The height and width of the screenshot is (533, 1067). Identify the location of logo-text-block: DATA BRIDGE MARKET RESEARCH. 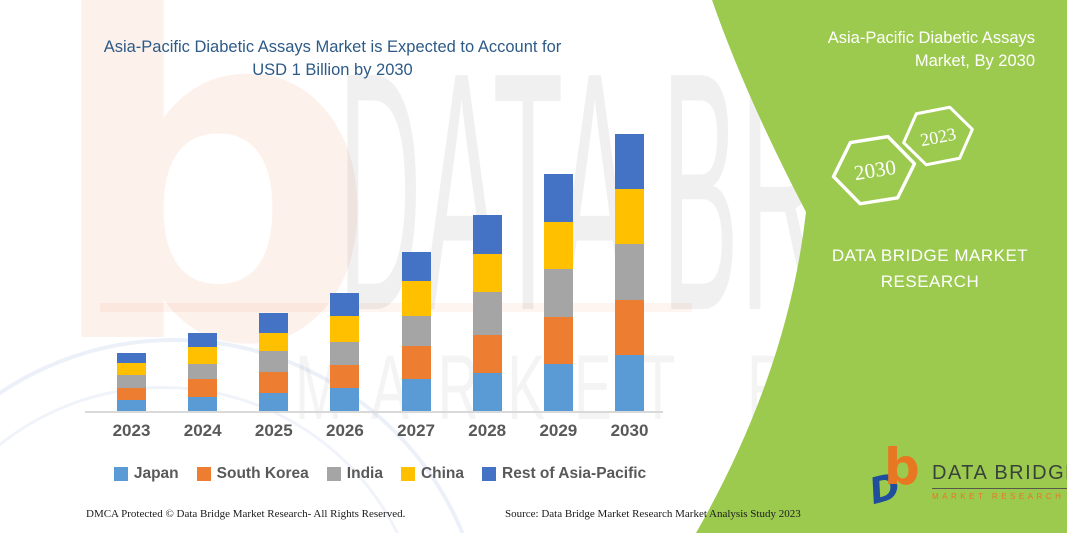
(999, 487).